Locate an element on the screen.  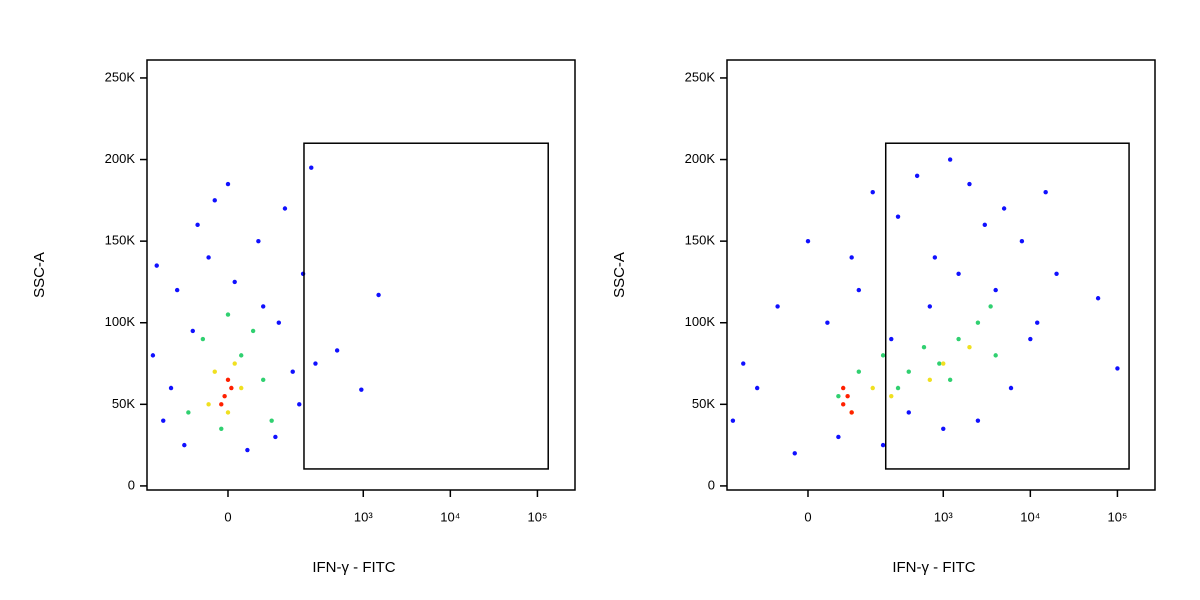
y-axis-label: SSC-A is located at coordinates (619, 275).